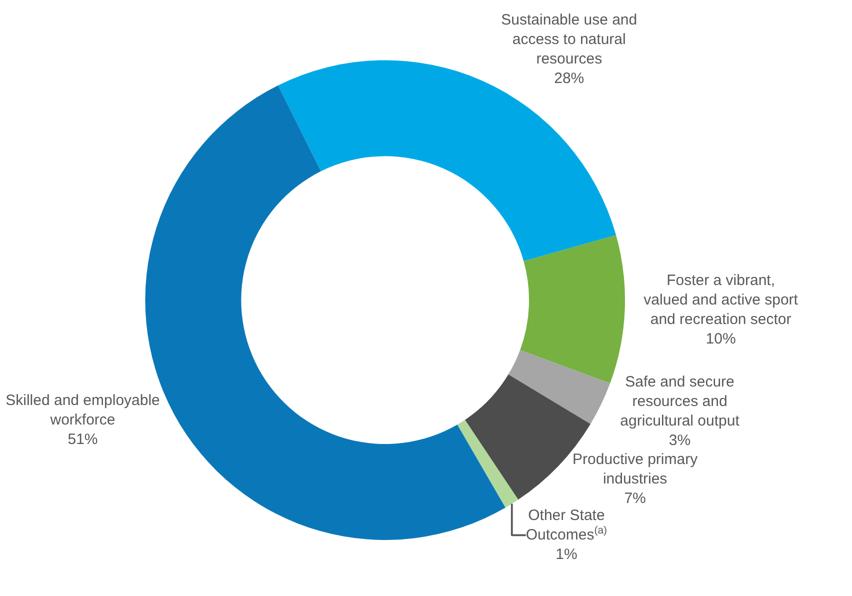  I want to click on data-label: 51%, so click(83, 439).